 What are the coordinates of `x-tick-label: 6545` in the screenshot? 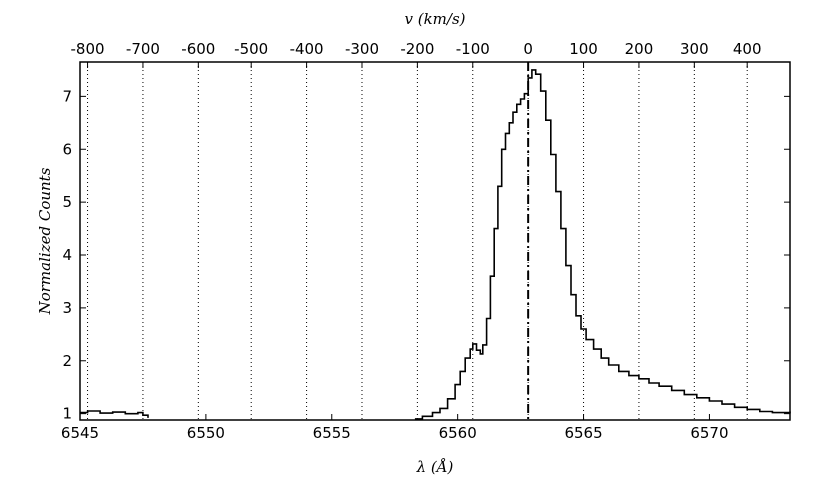 It's located at (80, 433).